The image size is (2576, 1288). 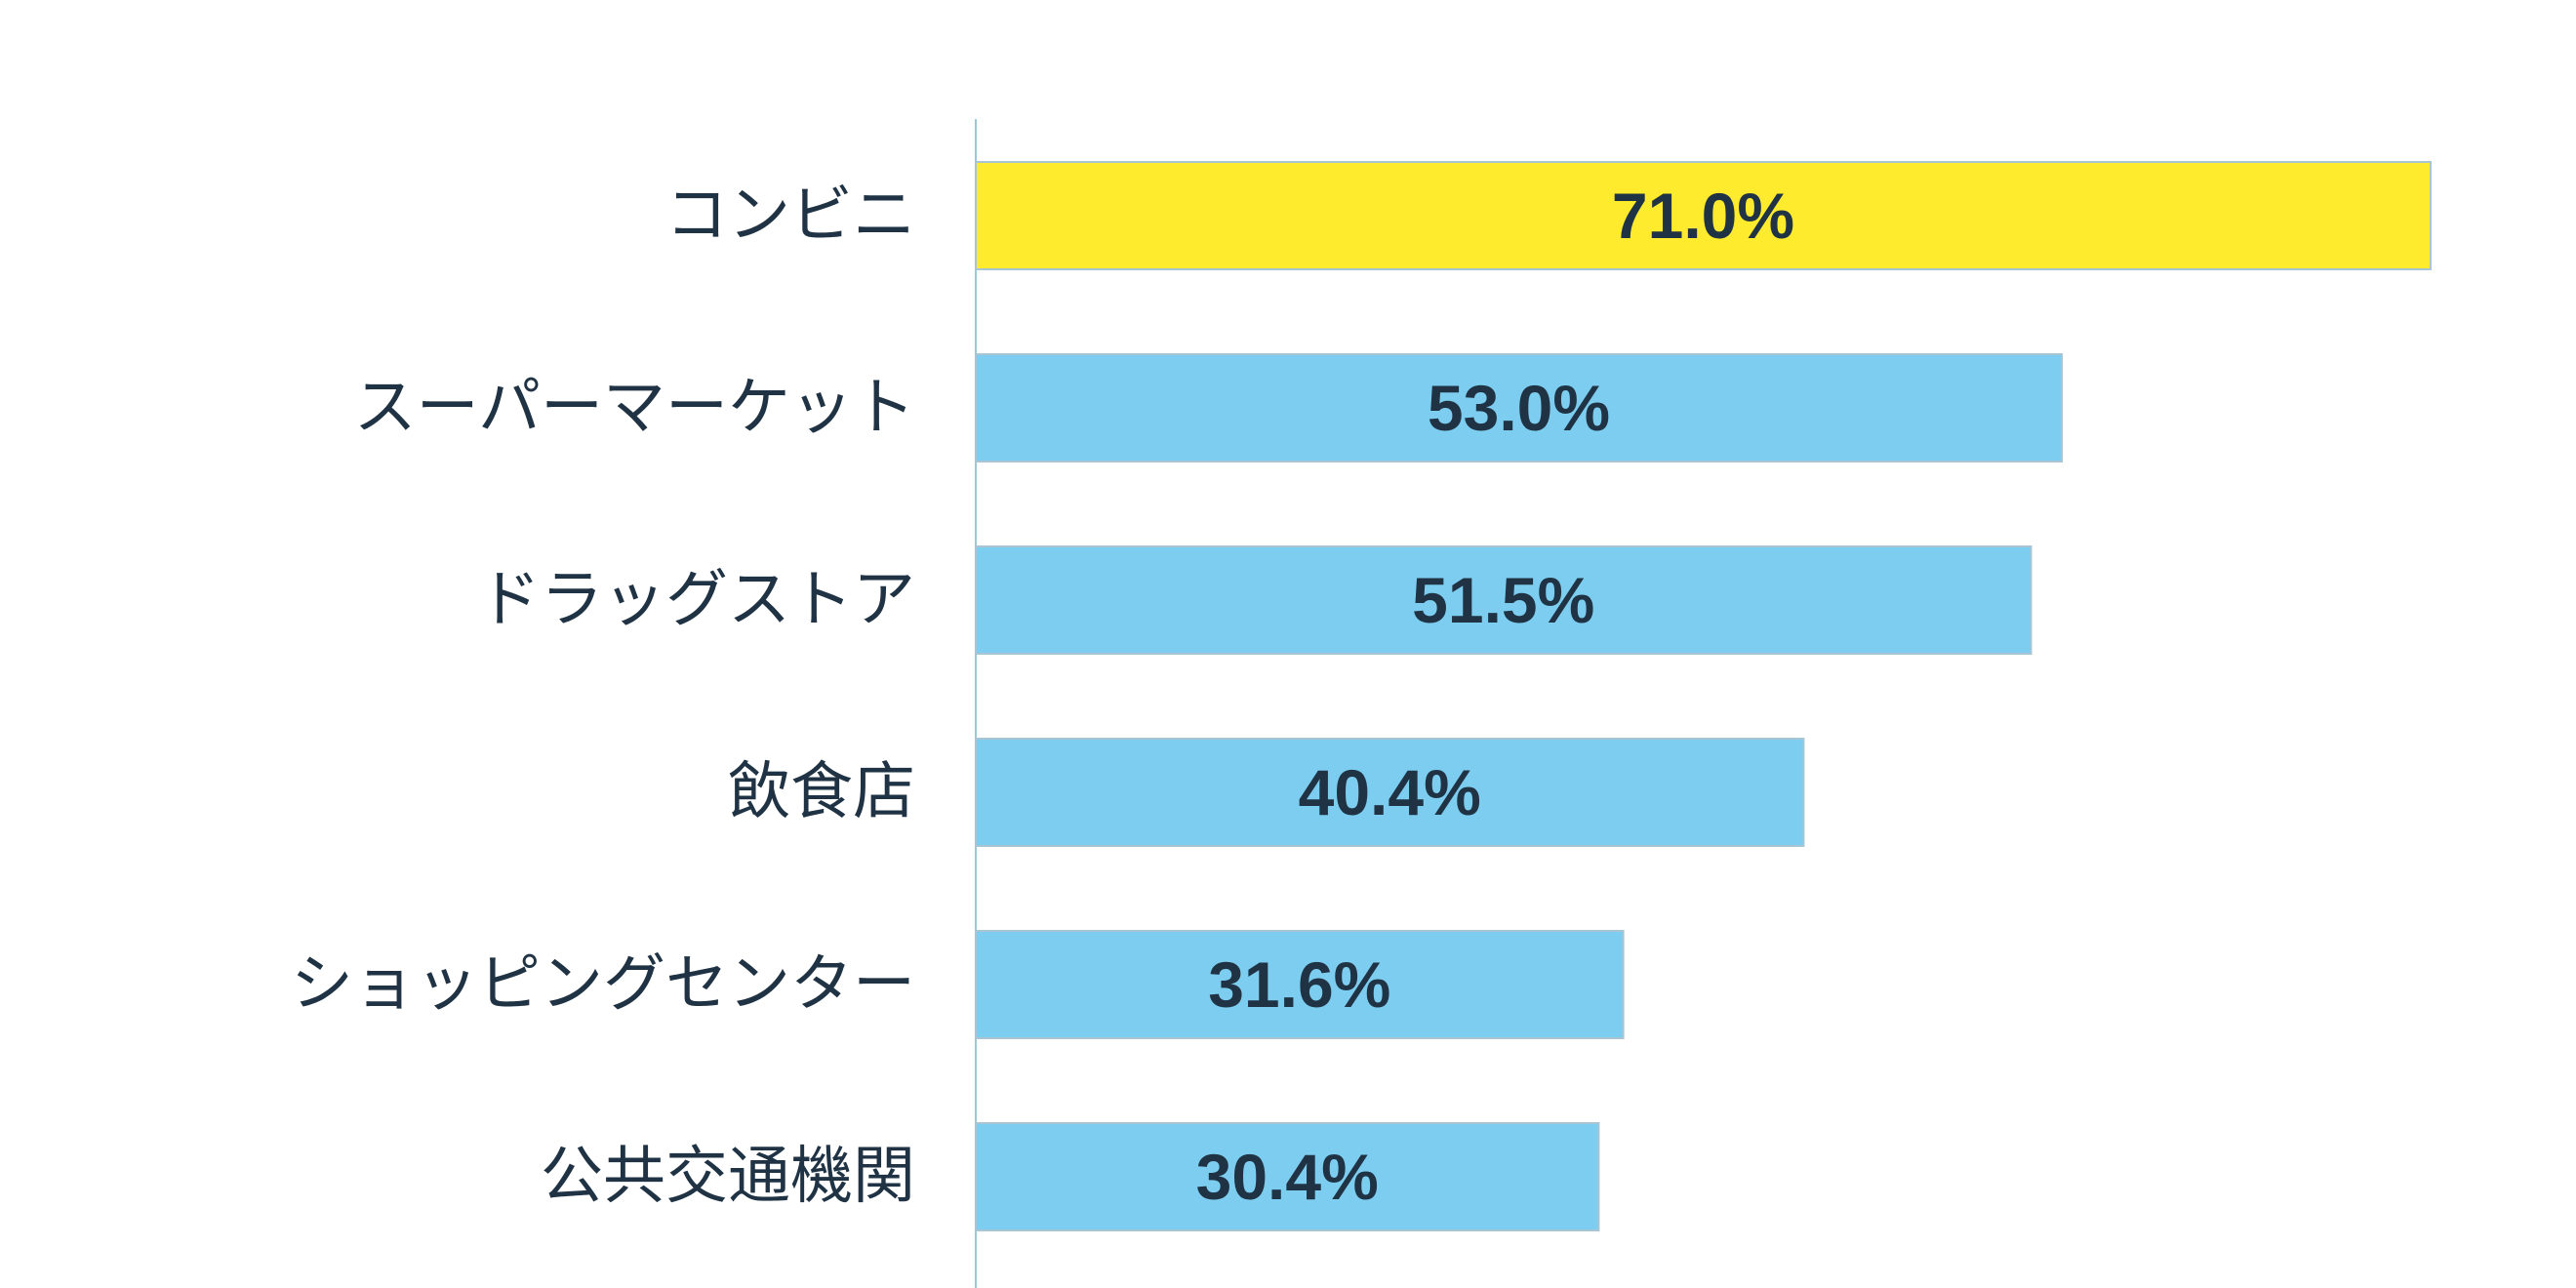 I want to click on value-label-4: 40.4%, so click(x=1390, y=792).